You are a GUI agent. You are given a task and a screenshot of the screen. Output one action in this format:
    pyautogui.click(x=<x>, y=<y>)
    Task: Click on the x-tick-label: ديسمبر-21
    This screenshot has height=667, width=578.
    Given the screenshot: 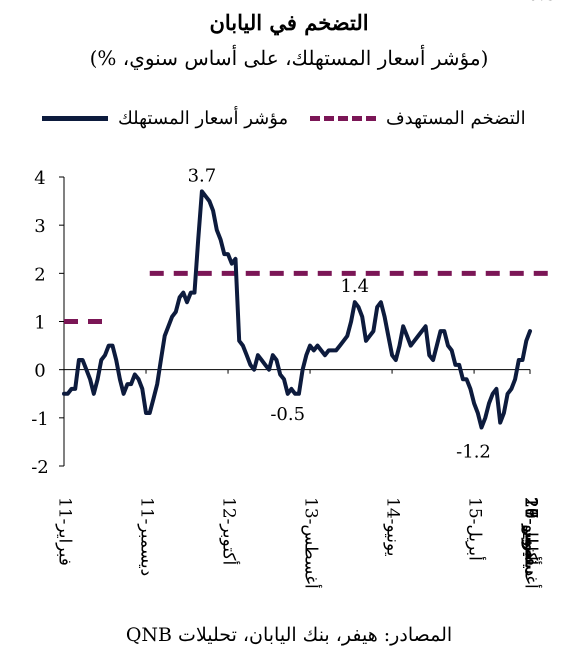 What is the action you would take?
    pyautogui.click(x=531, y=536)
    